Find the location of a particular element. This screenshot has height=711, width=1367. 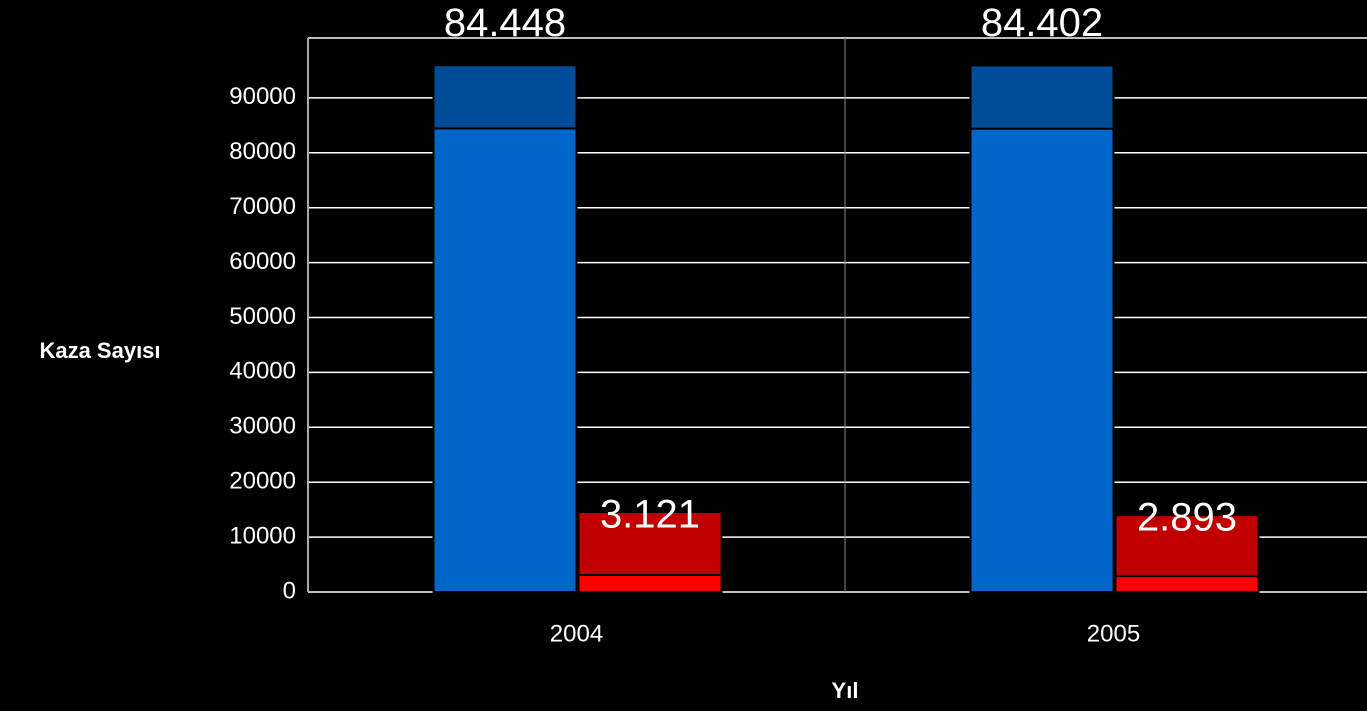

value-label: 2.893 is located at coordinates (1187, 518).